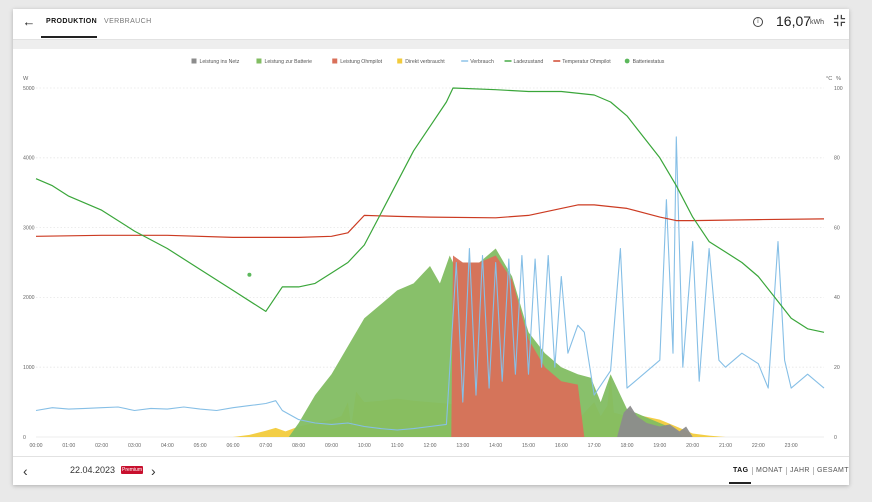  Describe the element at coordinates (24, 438) in the screenshot. I see `y-left-tick-label: 0` at that location.